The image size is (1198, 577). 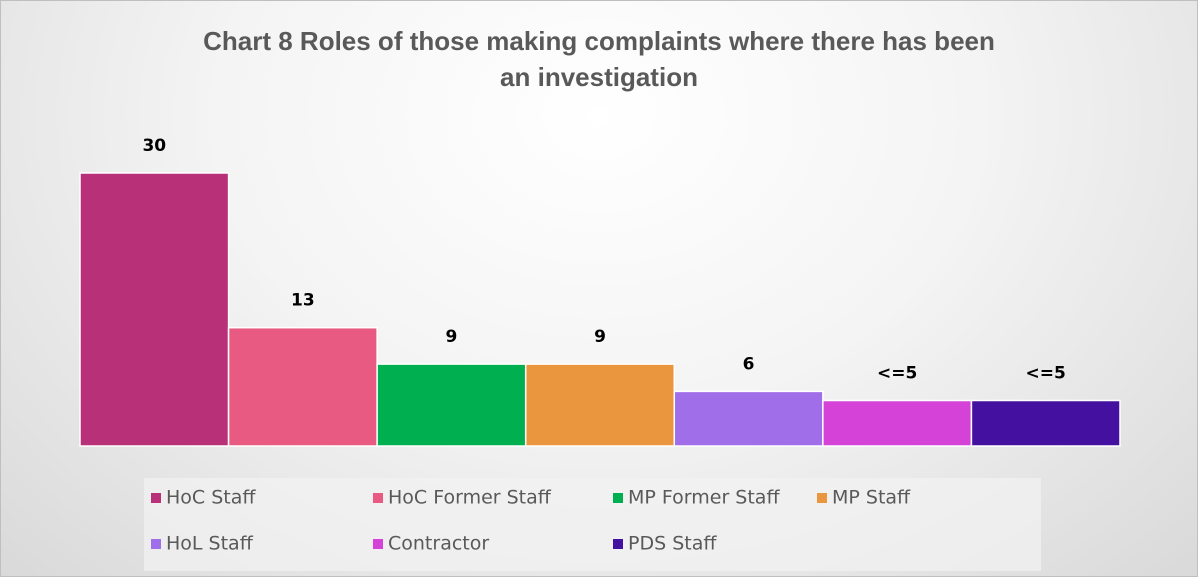 What do you see at coordinates (871, 498) in the screenshot?
I see `legend-label: MP Staff` at bounding box center [871, 498].